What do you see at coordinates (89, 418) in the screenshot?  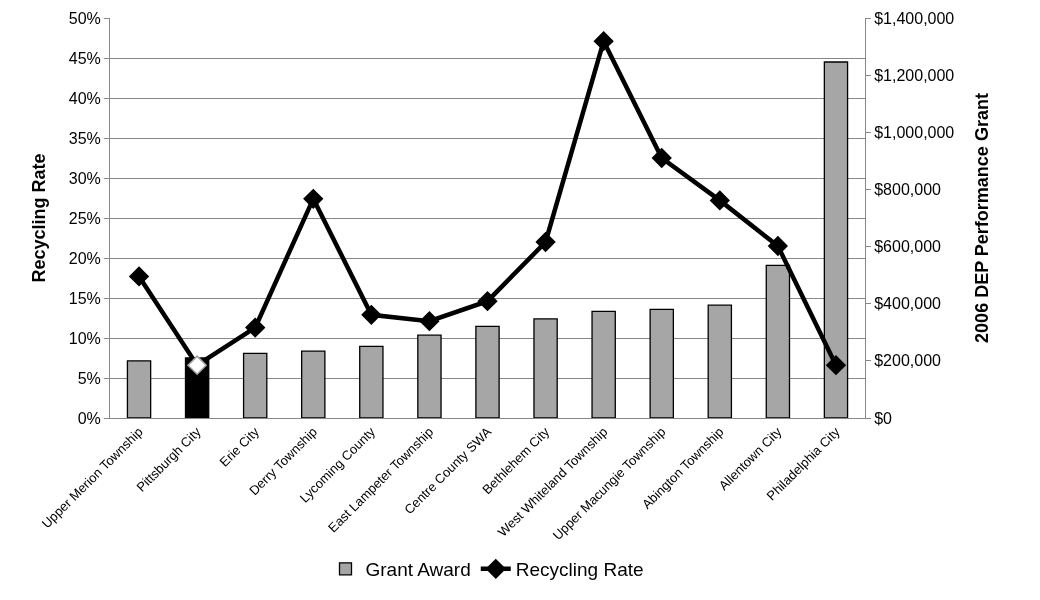 I see `y-tick-label: 0%` at bounding box center [89, 418].